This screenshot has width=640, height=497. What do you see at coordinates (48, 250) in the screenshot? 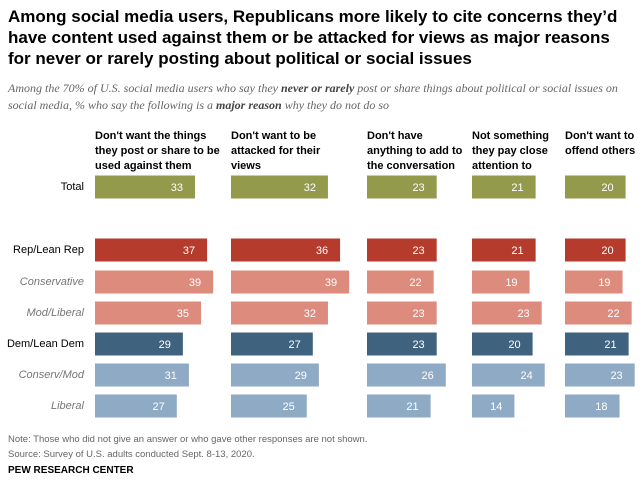
I see `row-label: Rep/Lean Rep` at bounding box center [48, 250].